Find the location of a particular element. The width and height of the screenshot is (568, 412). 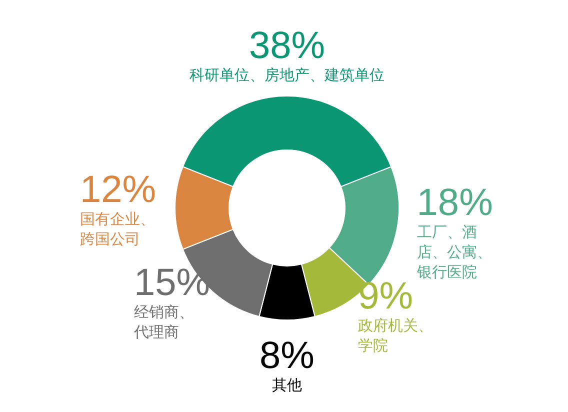

slice-label: 工厂、酒店、公寓、银行医院 is located at coordinates (454, 252).